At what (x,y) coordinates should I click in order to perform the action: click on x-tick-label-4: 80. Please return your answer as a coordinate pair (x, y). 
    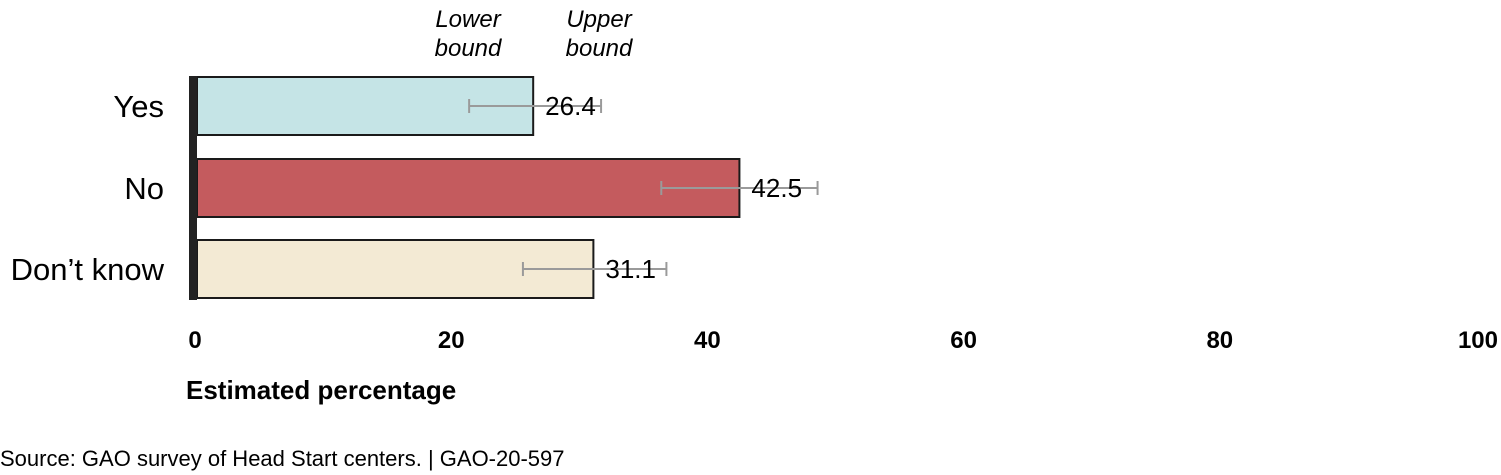
    Looking at the image, I should click on (1219, 340).